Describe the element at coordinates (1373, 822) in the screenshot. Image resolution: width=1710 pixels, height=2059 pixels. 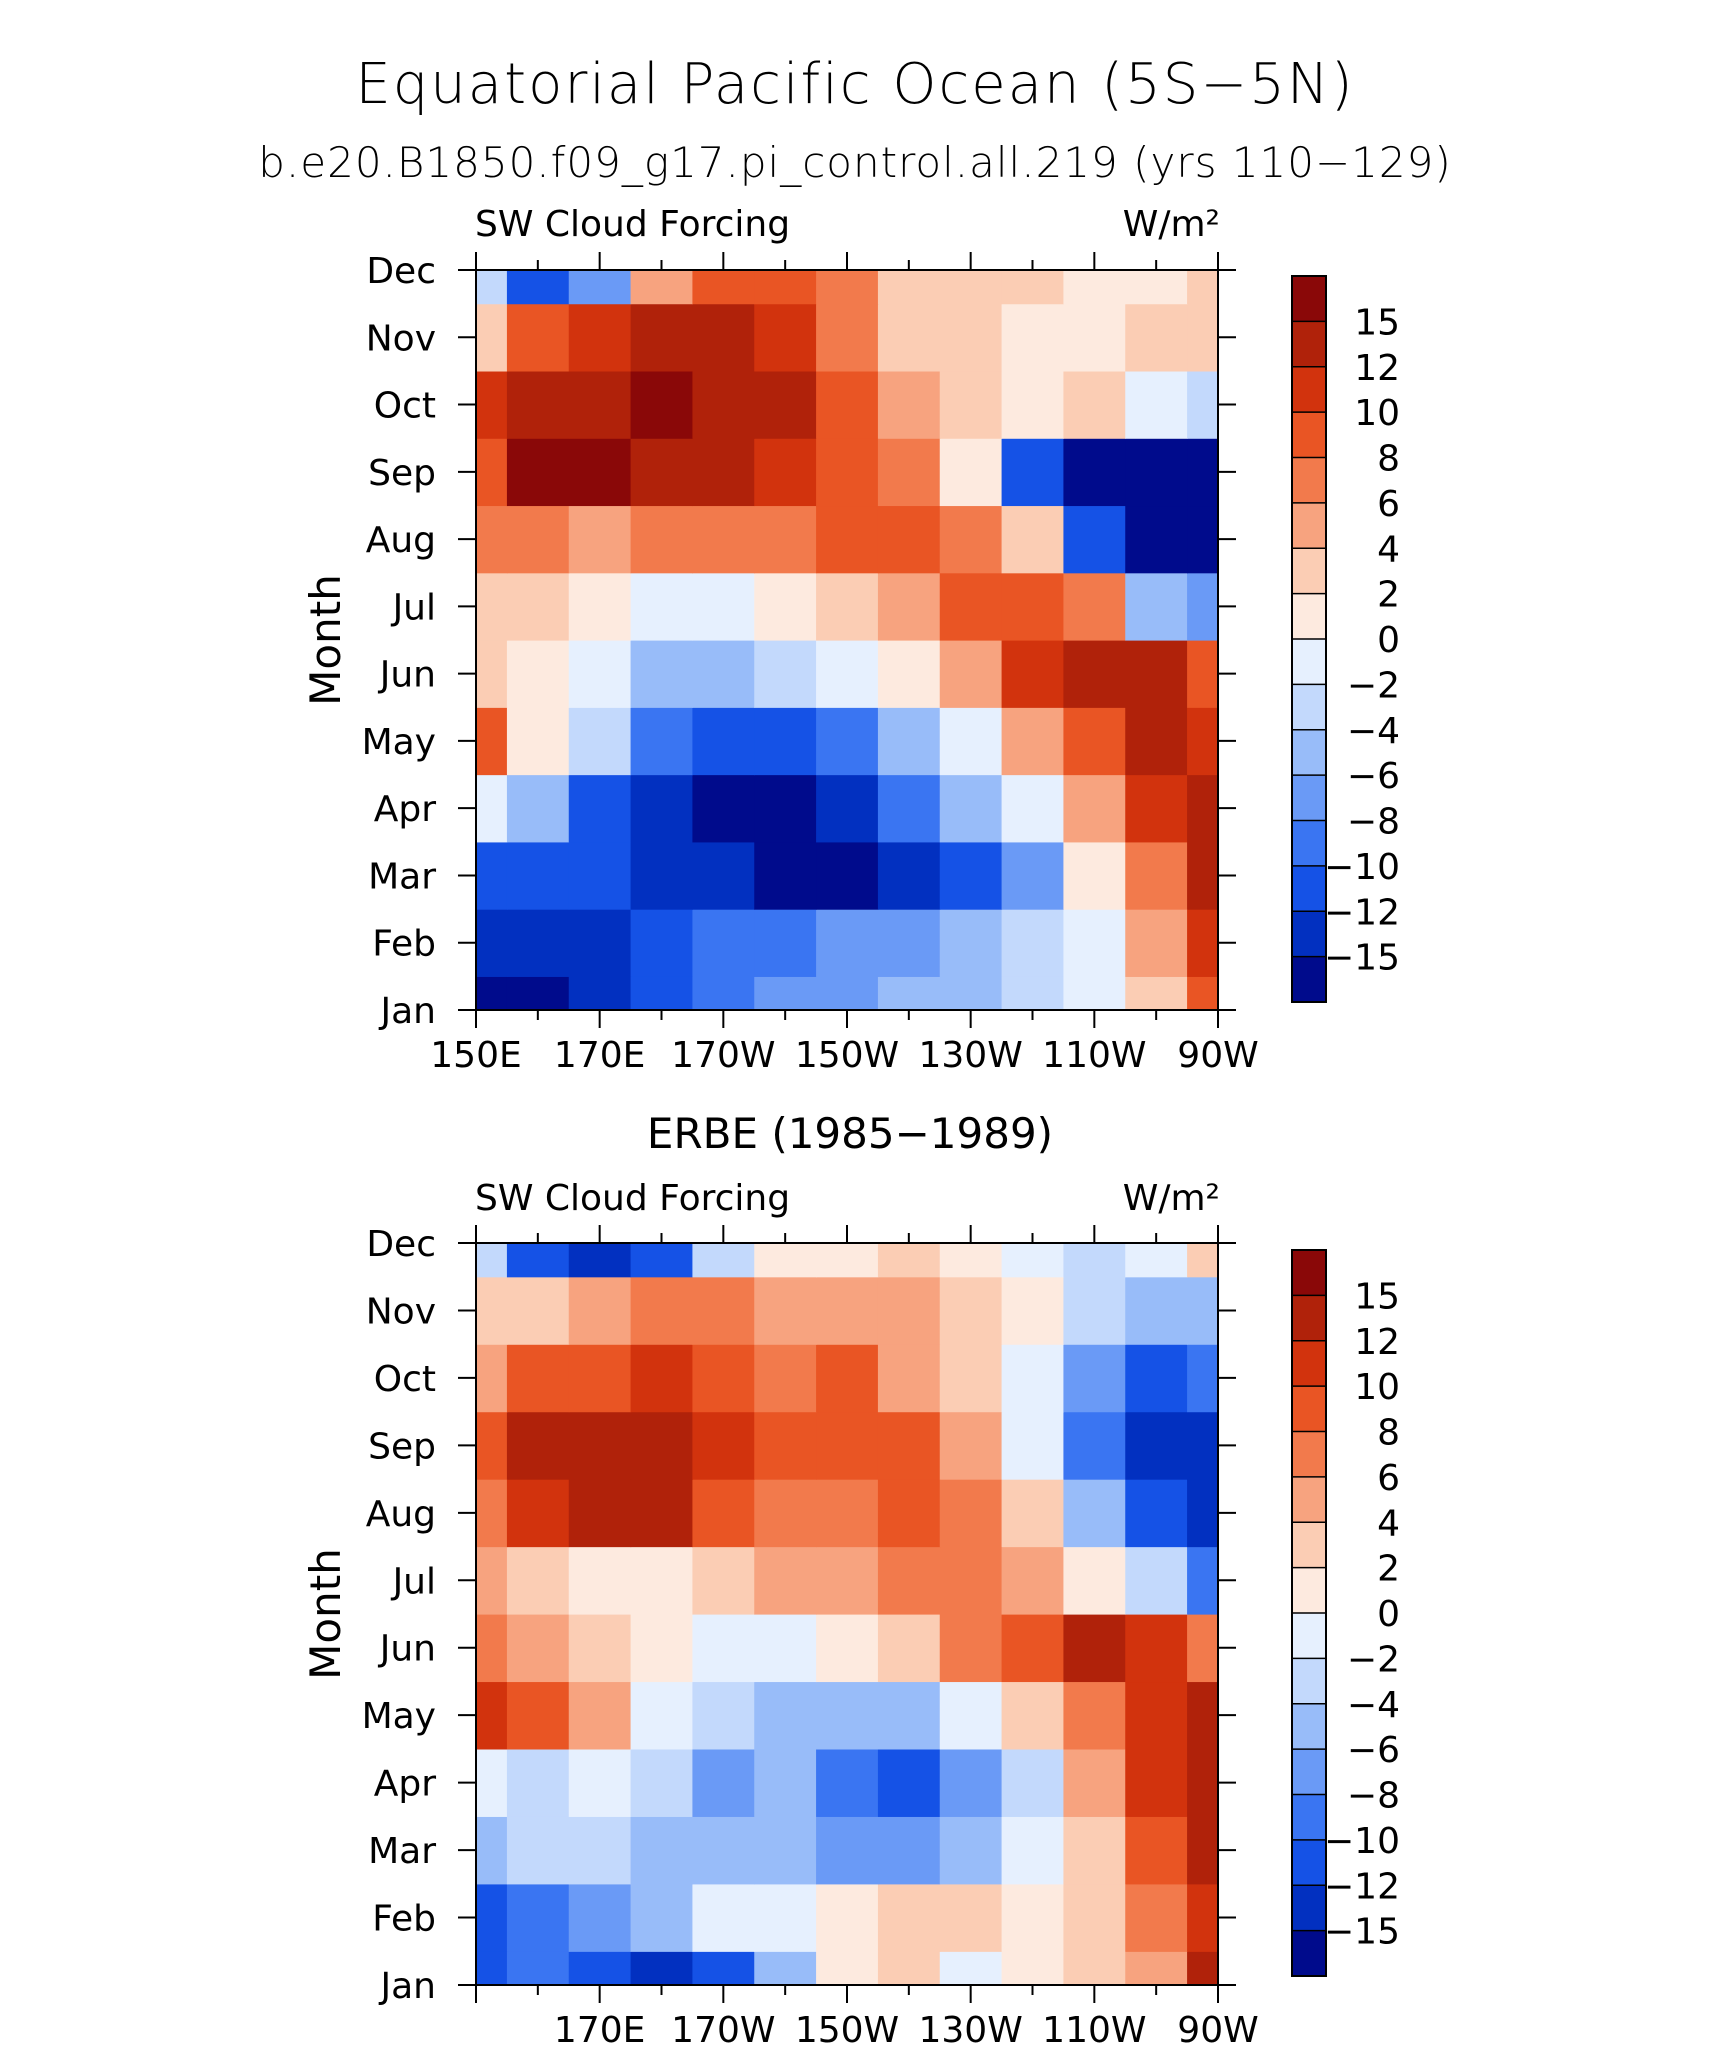
I see `colorbar-label: −8` at that location.